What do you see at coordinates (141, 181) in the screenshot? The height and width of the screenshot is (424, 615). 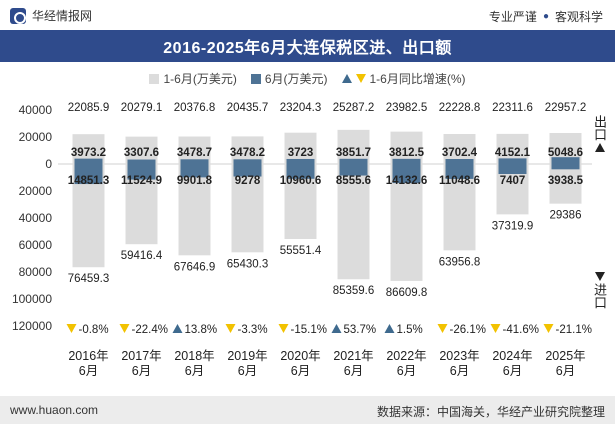 I see `label-import-monthly: 11524.9` at bounding box center [141, 181].